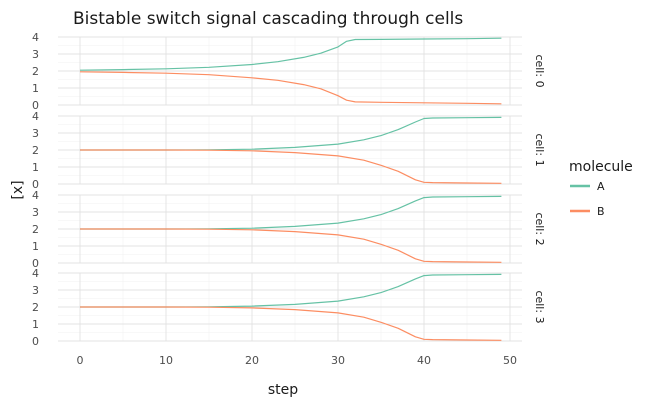 The image size is (667, 408). I want to click on y-axis-title: [x], so click(18, 189).